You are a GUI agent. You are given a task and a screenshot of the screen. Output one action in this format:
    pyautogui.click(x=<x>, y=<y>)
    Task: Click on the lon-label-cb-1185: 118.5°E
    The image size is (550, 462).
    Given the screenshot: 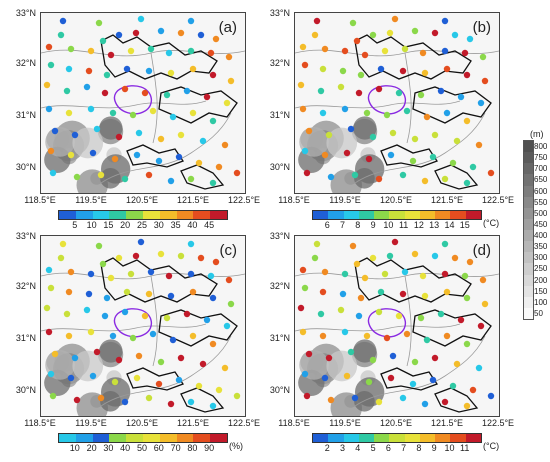 What is the action you would take?
    pyautogui.click(x=40, y=423)
    